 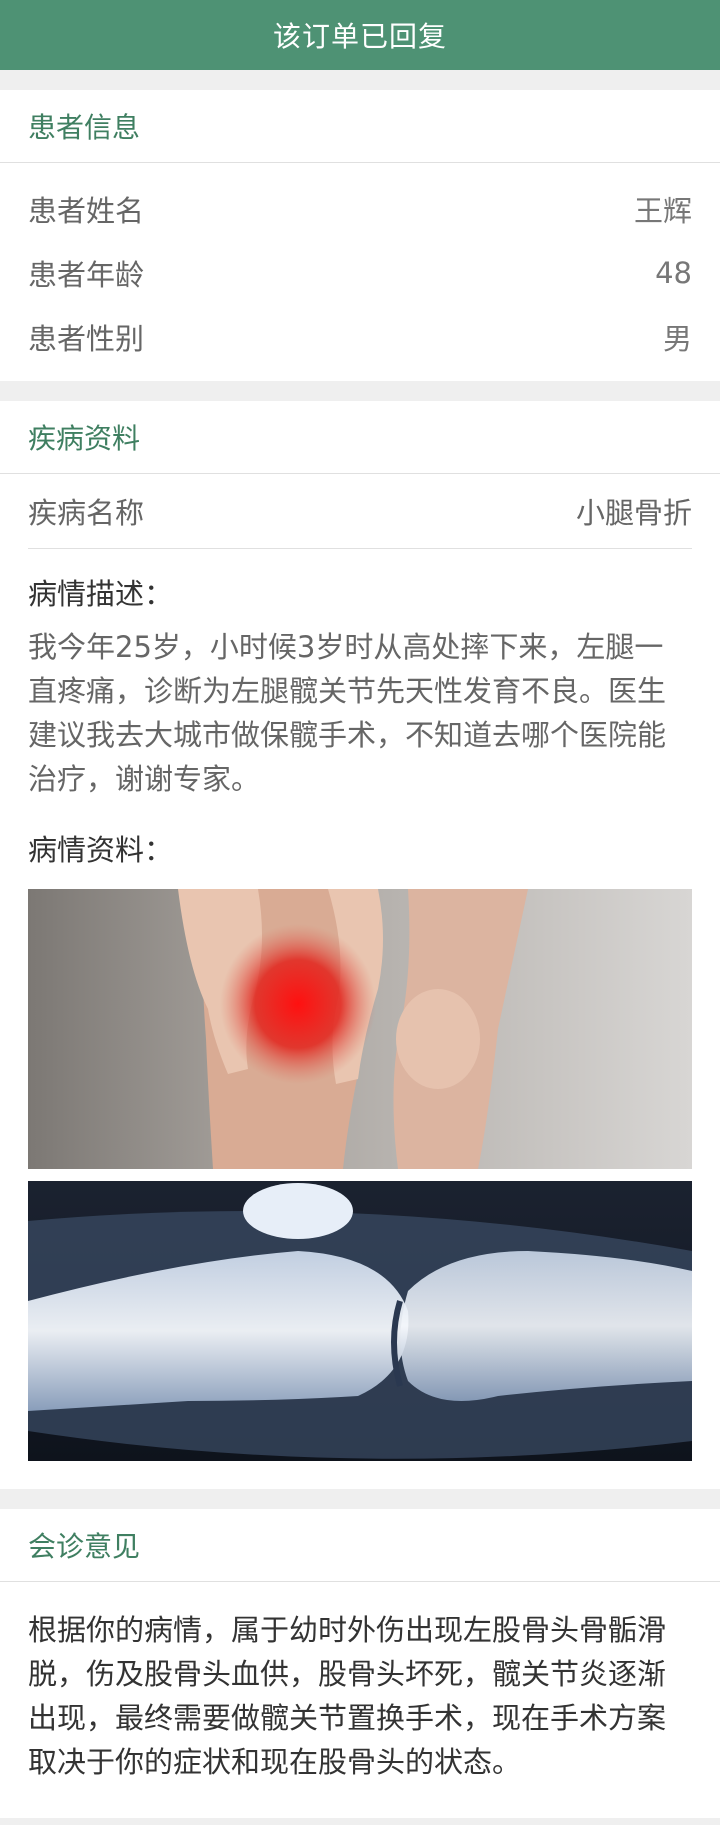 I want to click on disease-name-value: 小腿骨折, so click(x=633, y=513).